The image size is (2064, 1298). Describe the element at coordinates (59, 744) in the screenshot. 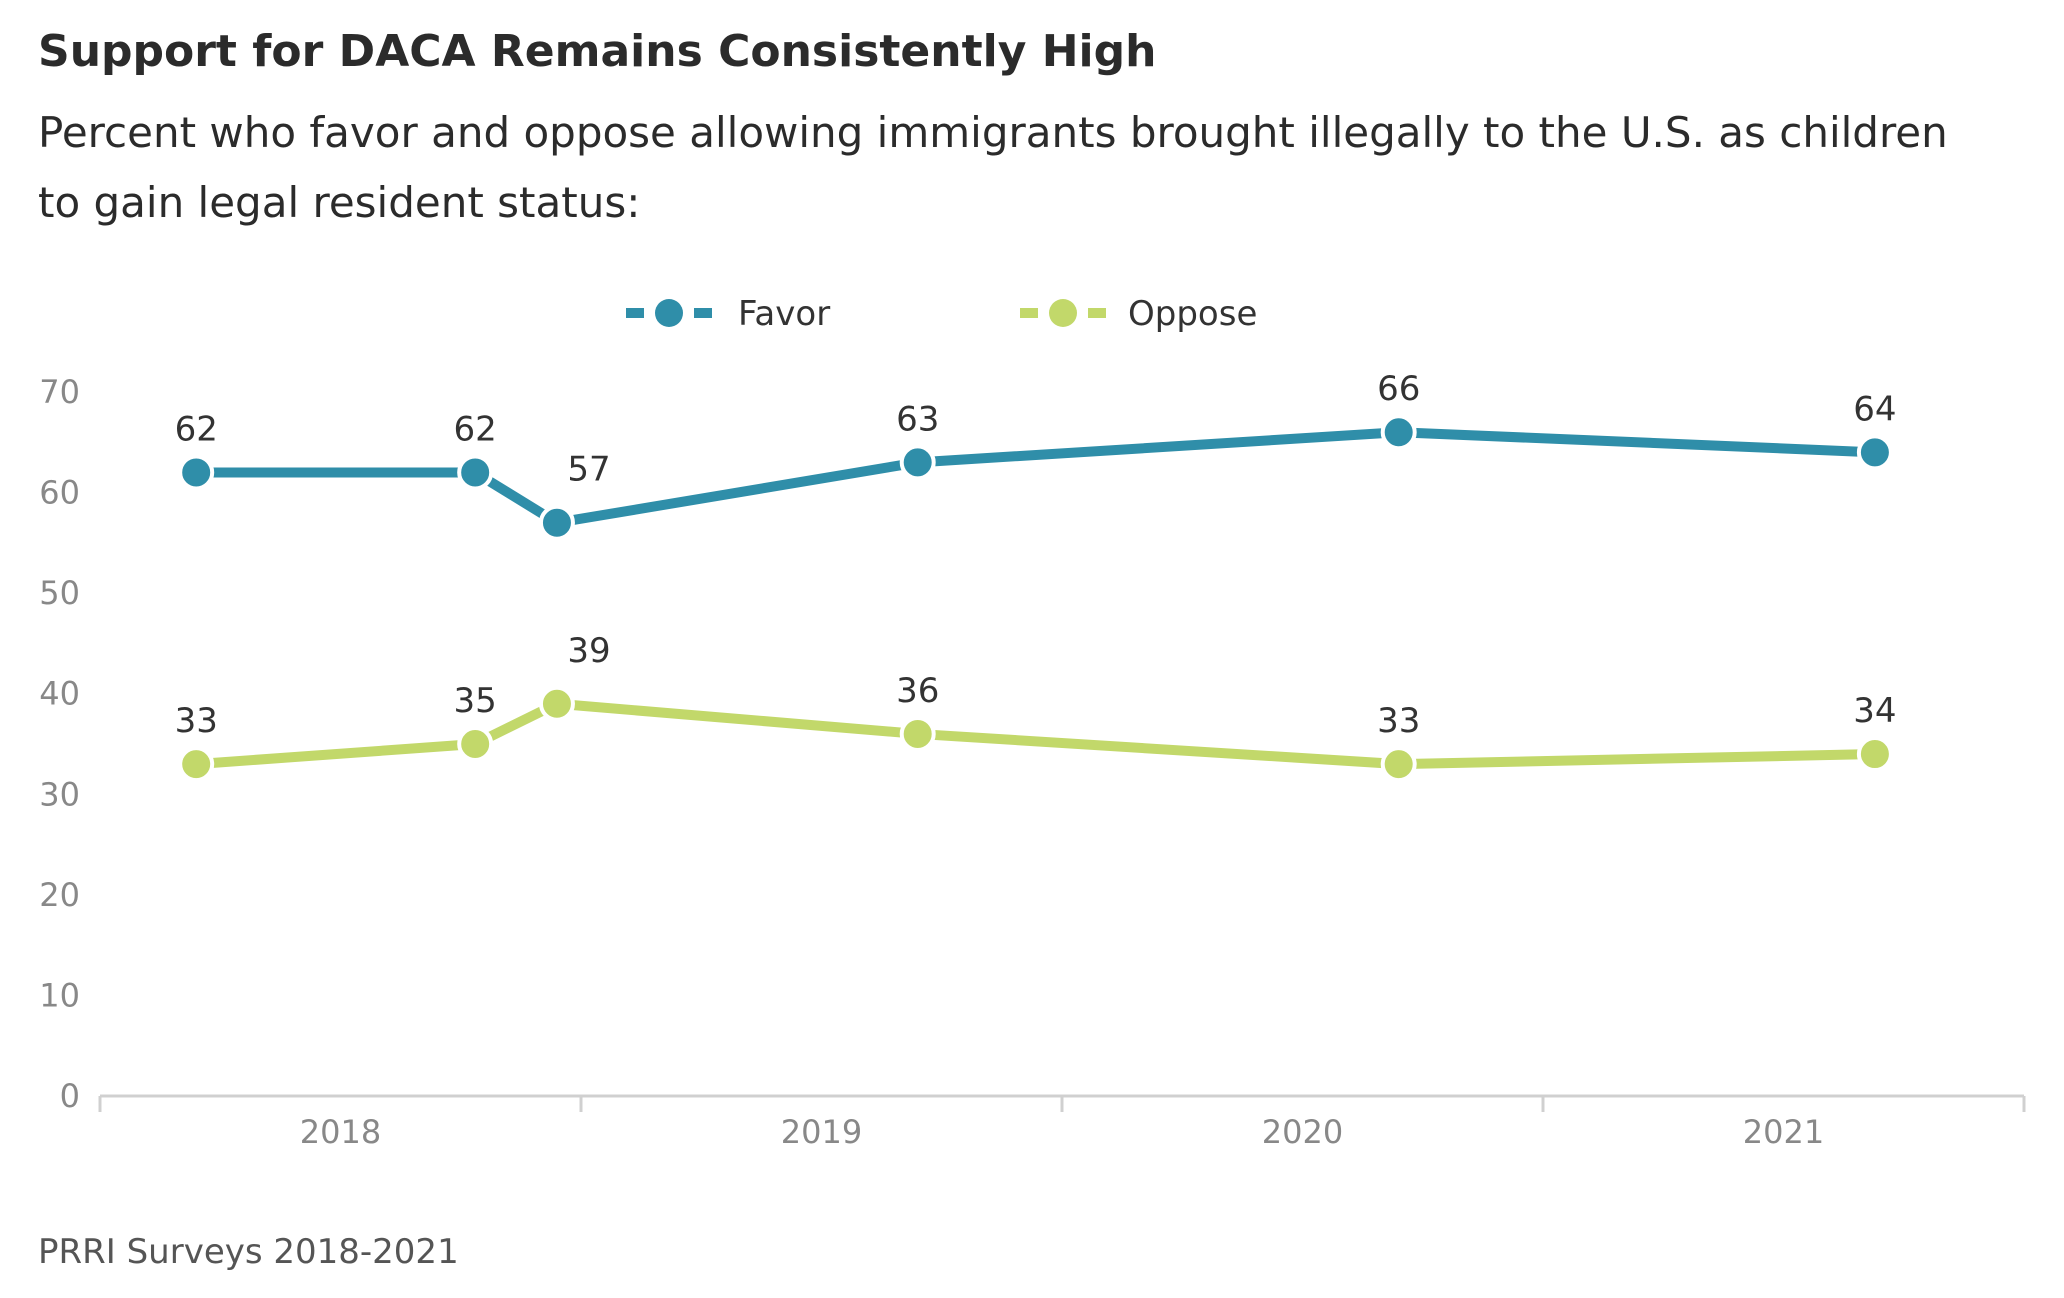

I see `y-axis: 0 10 20 30 40 50 60 70` at that location.